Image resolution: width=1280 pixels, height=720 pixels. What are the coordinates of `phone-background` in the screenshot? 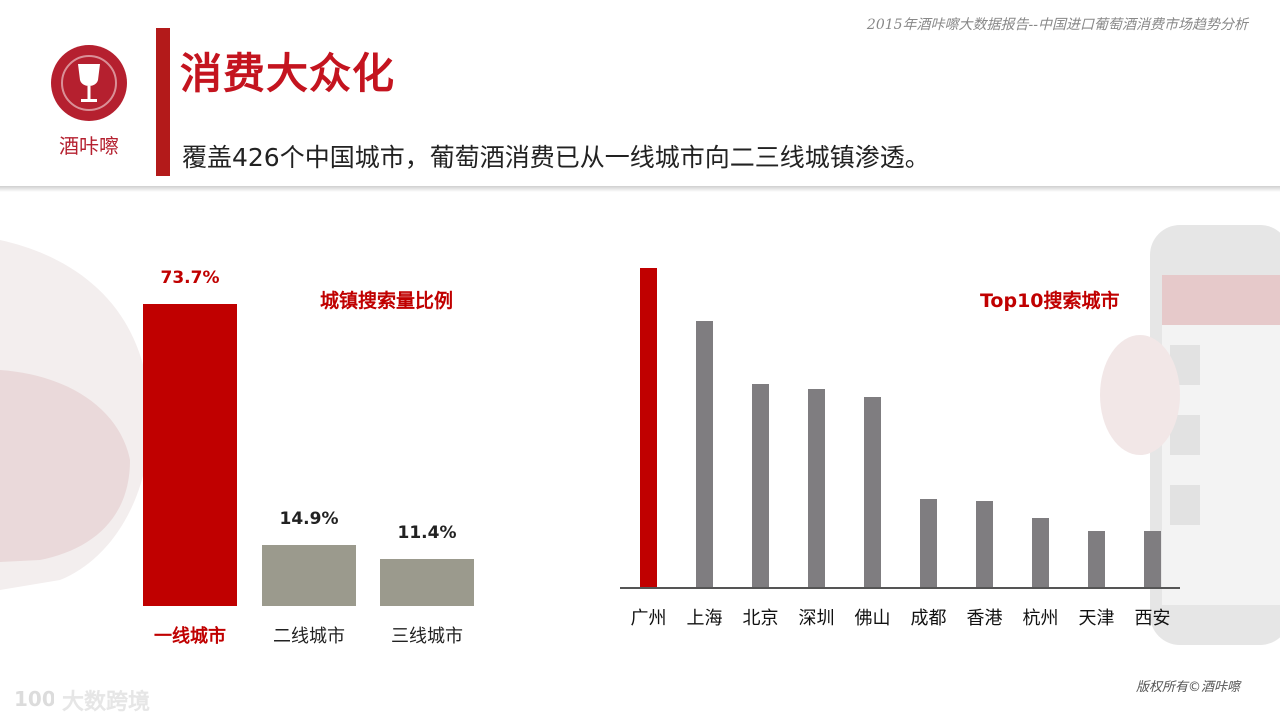 It's located at (1190, 435).